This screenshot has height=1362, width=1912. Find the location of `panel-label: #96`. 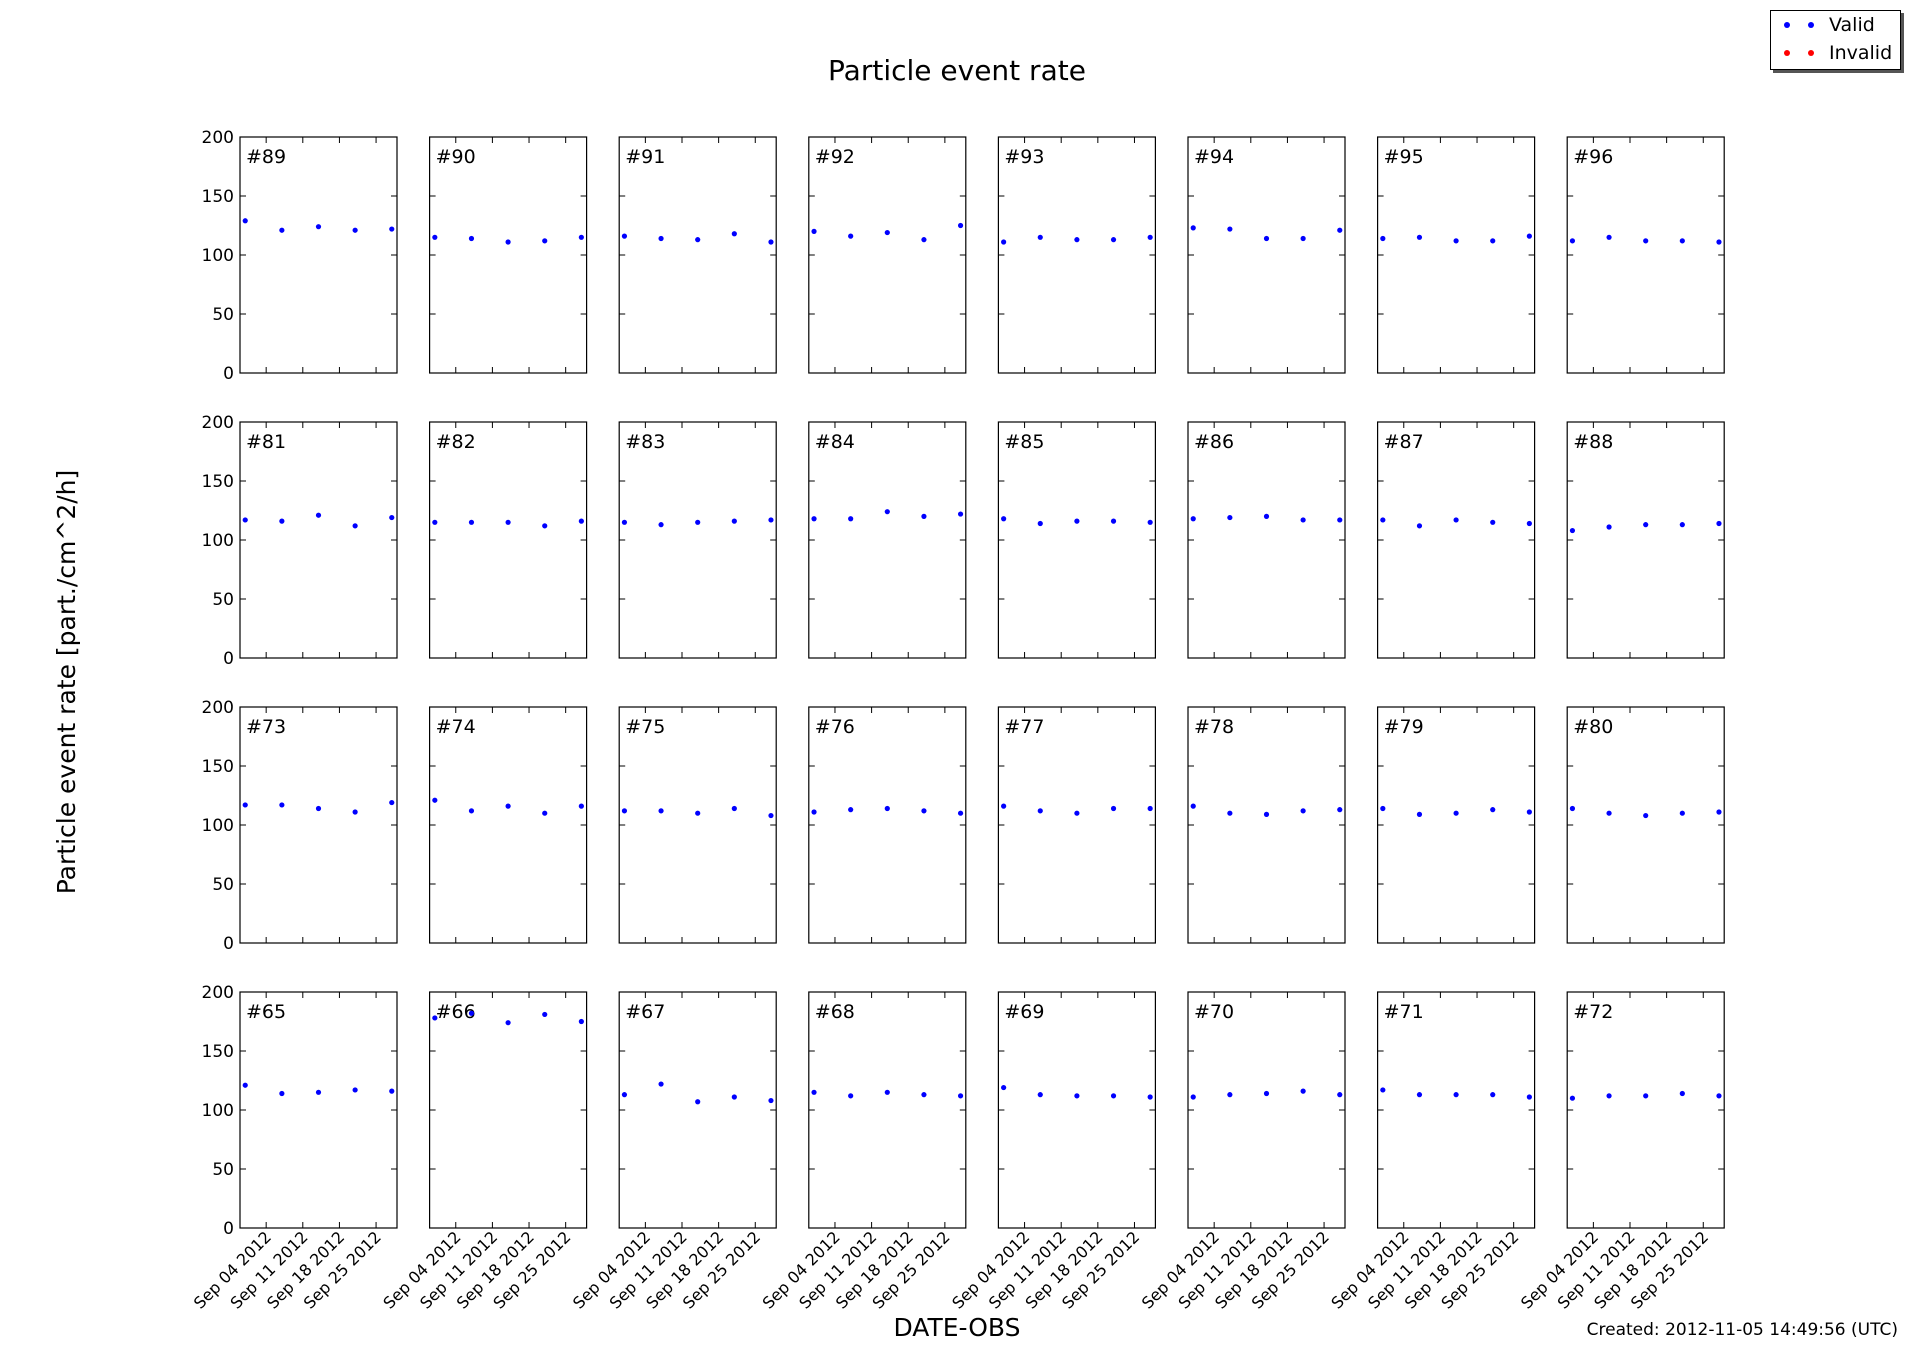

panel-label: #96 is located at coordinates (1593, 157).